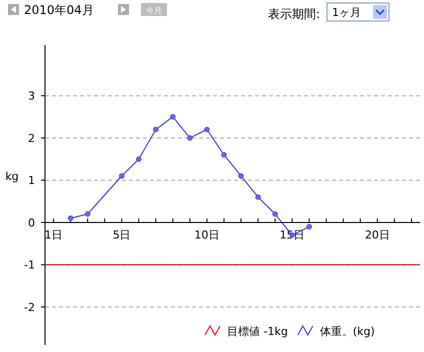 This screenshot has height=352, width=424. Describe the element at coordinates (59, 10) in the screenshot. I see `chart-title: 2010年04月` at that location.